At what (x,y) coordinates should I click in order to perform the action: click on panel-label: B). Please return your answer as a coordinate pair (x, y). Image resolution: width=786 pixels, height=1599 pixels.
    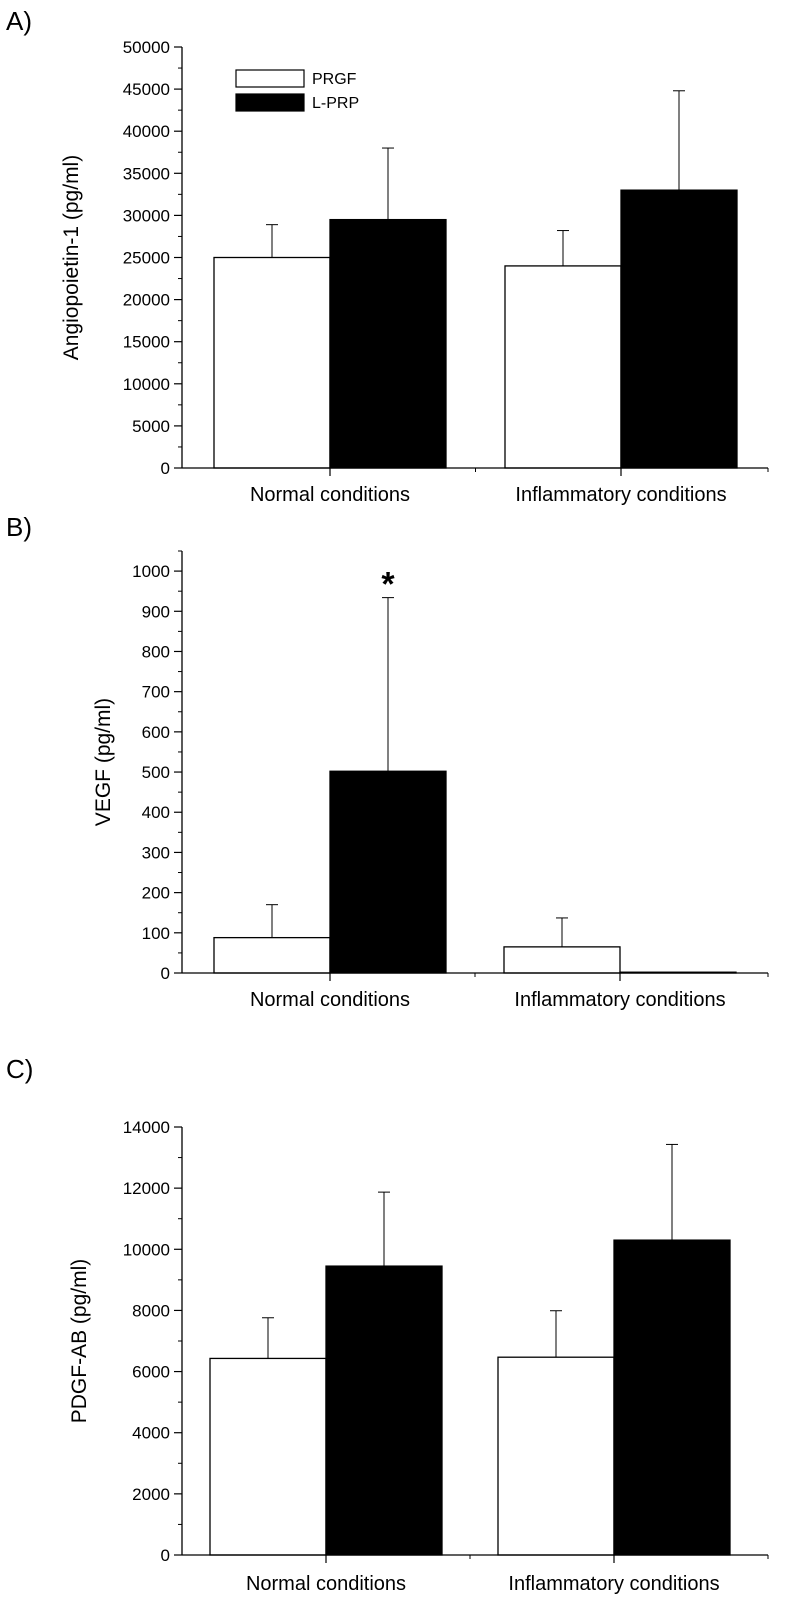
    Looking at the image, I should click on (19, 527).